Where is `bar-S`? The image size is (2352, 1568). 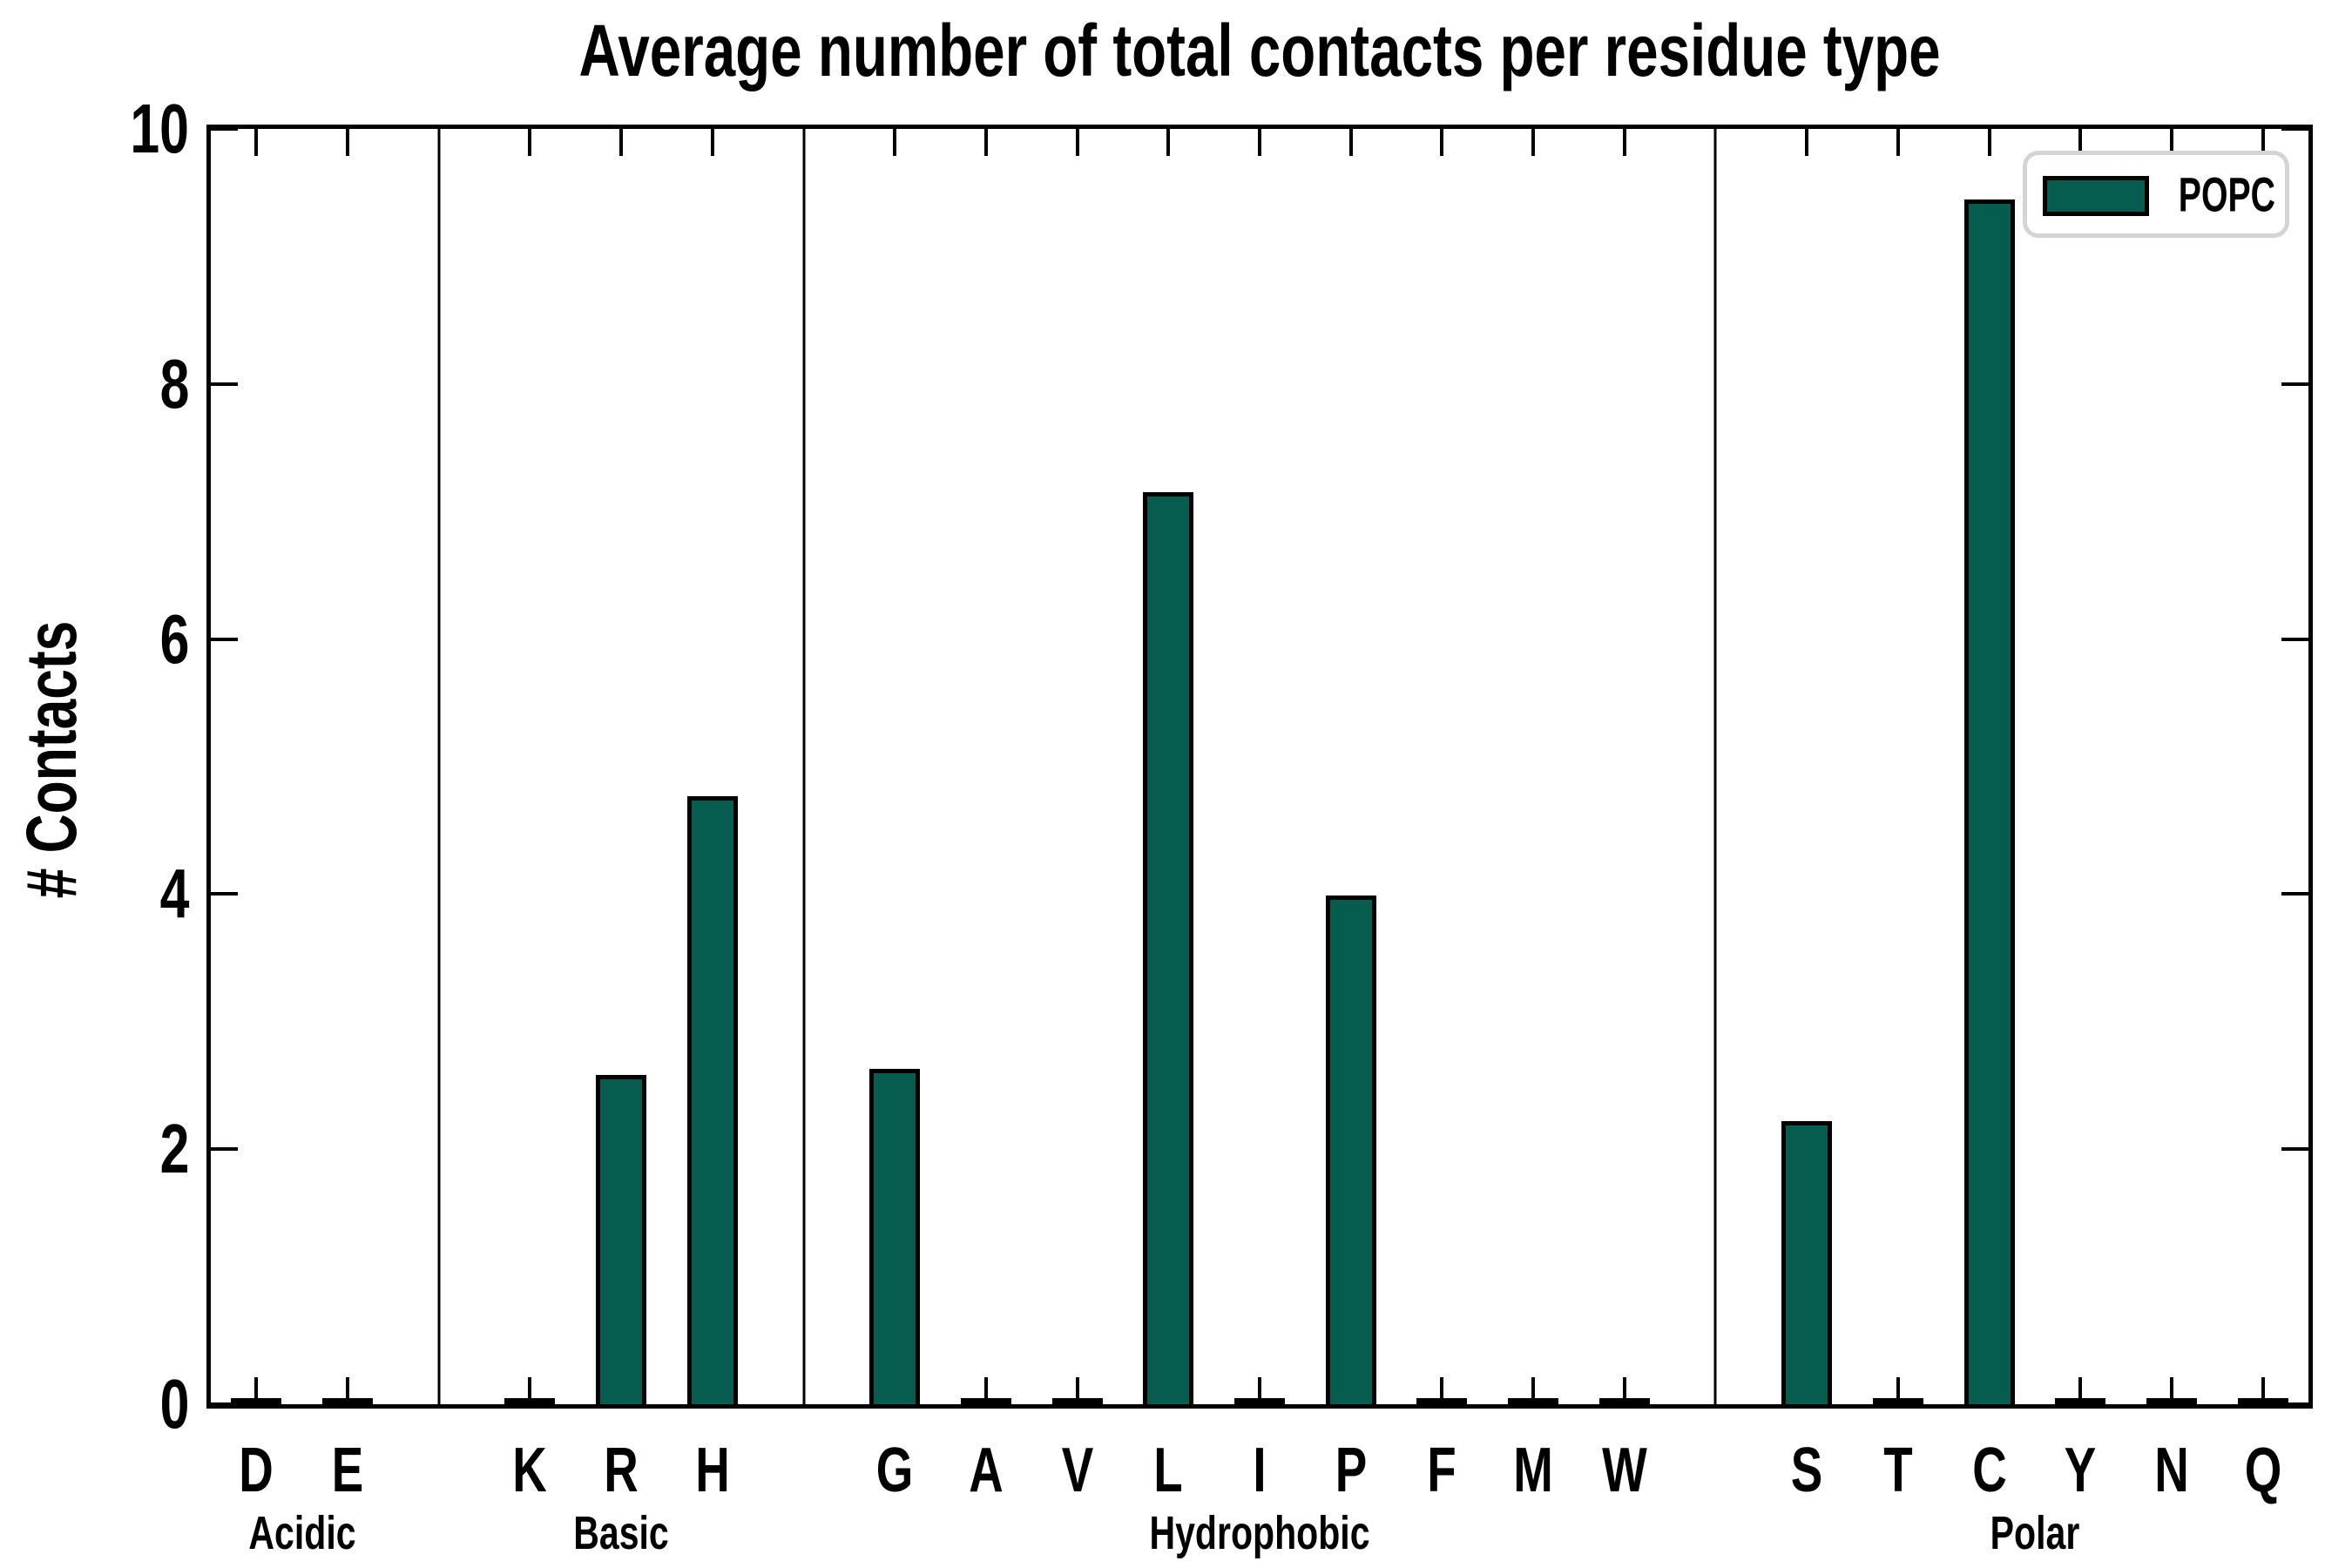
bar-S is located at coordinates (1807, 1262).